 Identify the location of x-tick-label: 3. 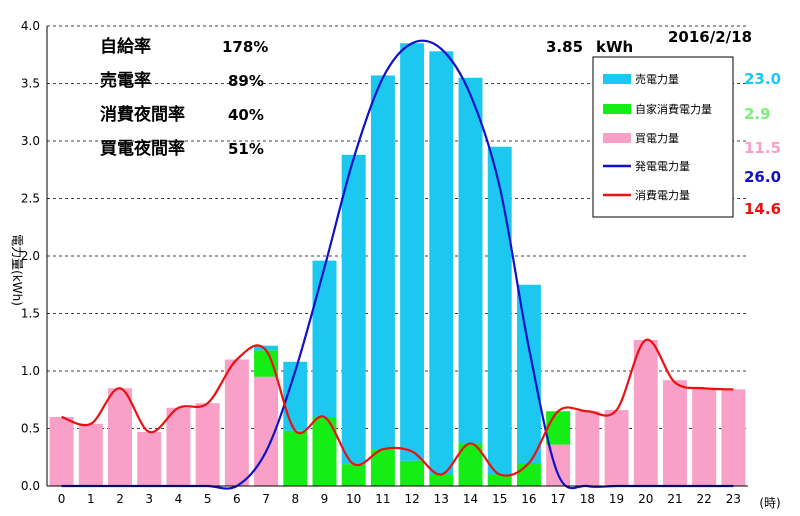
(149, 499).